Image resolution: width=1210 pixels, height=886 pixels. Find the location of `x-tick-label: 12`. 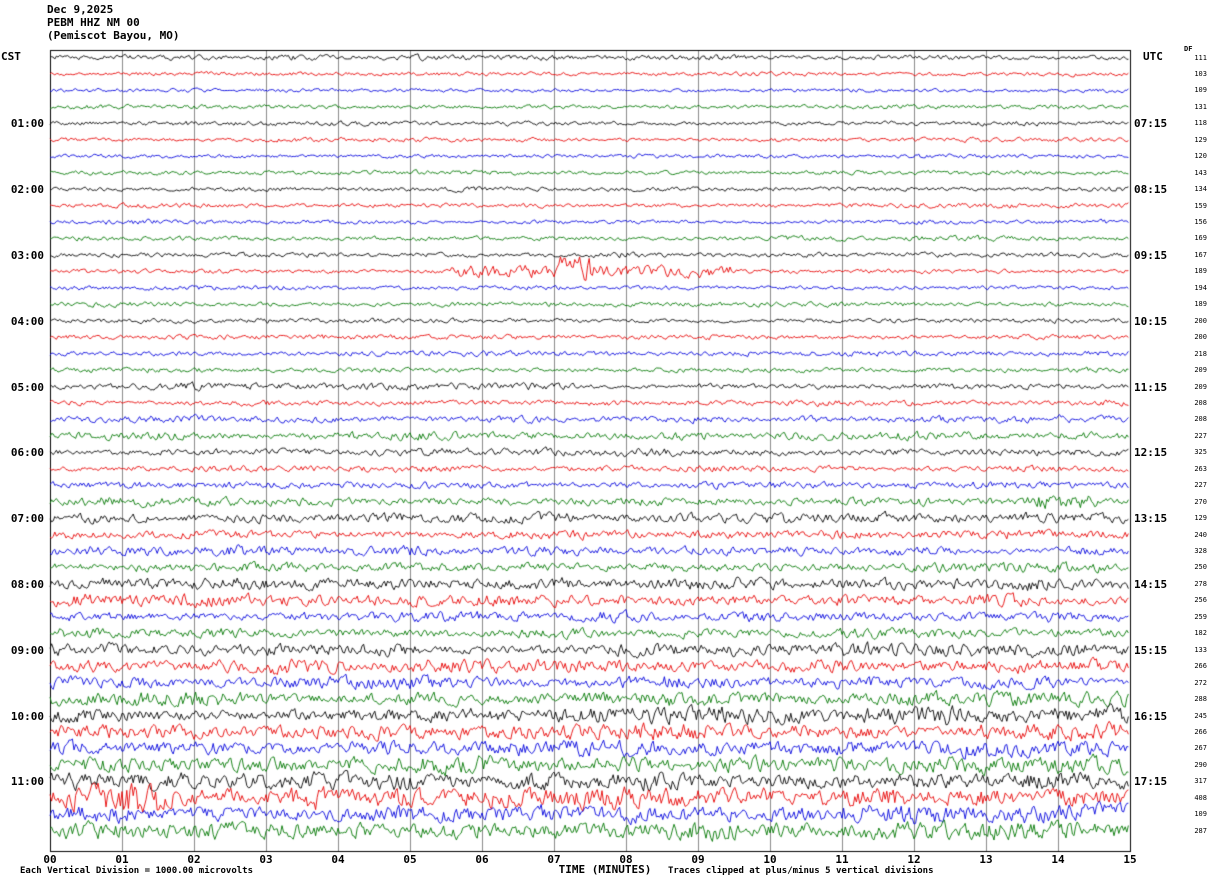

x-tick-label: 12 is located at coordinates (914, 859).